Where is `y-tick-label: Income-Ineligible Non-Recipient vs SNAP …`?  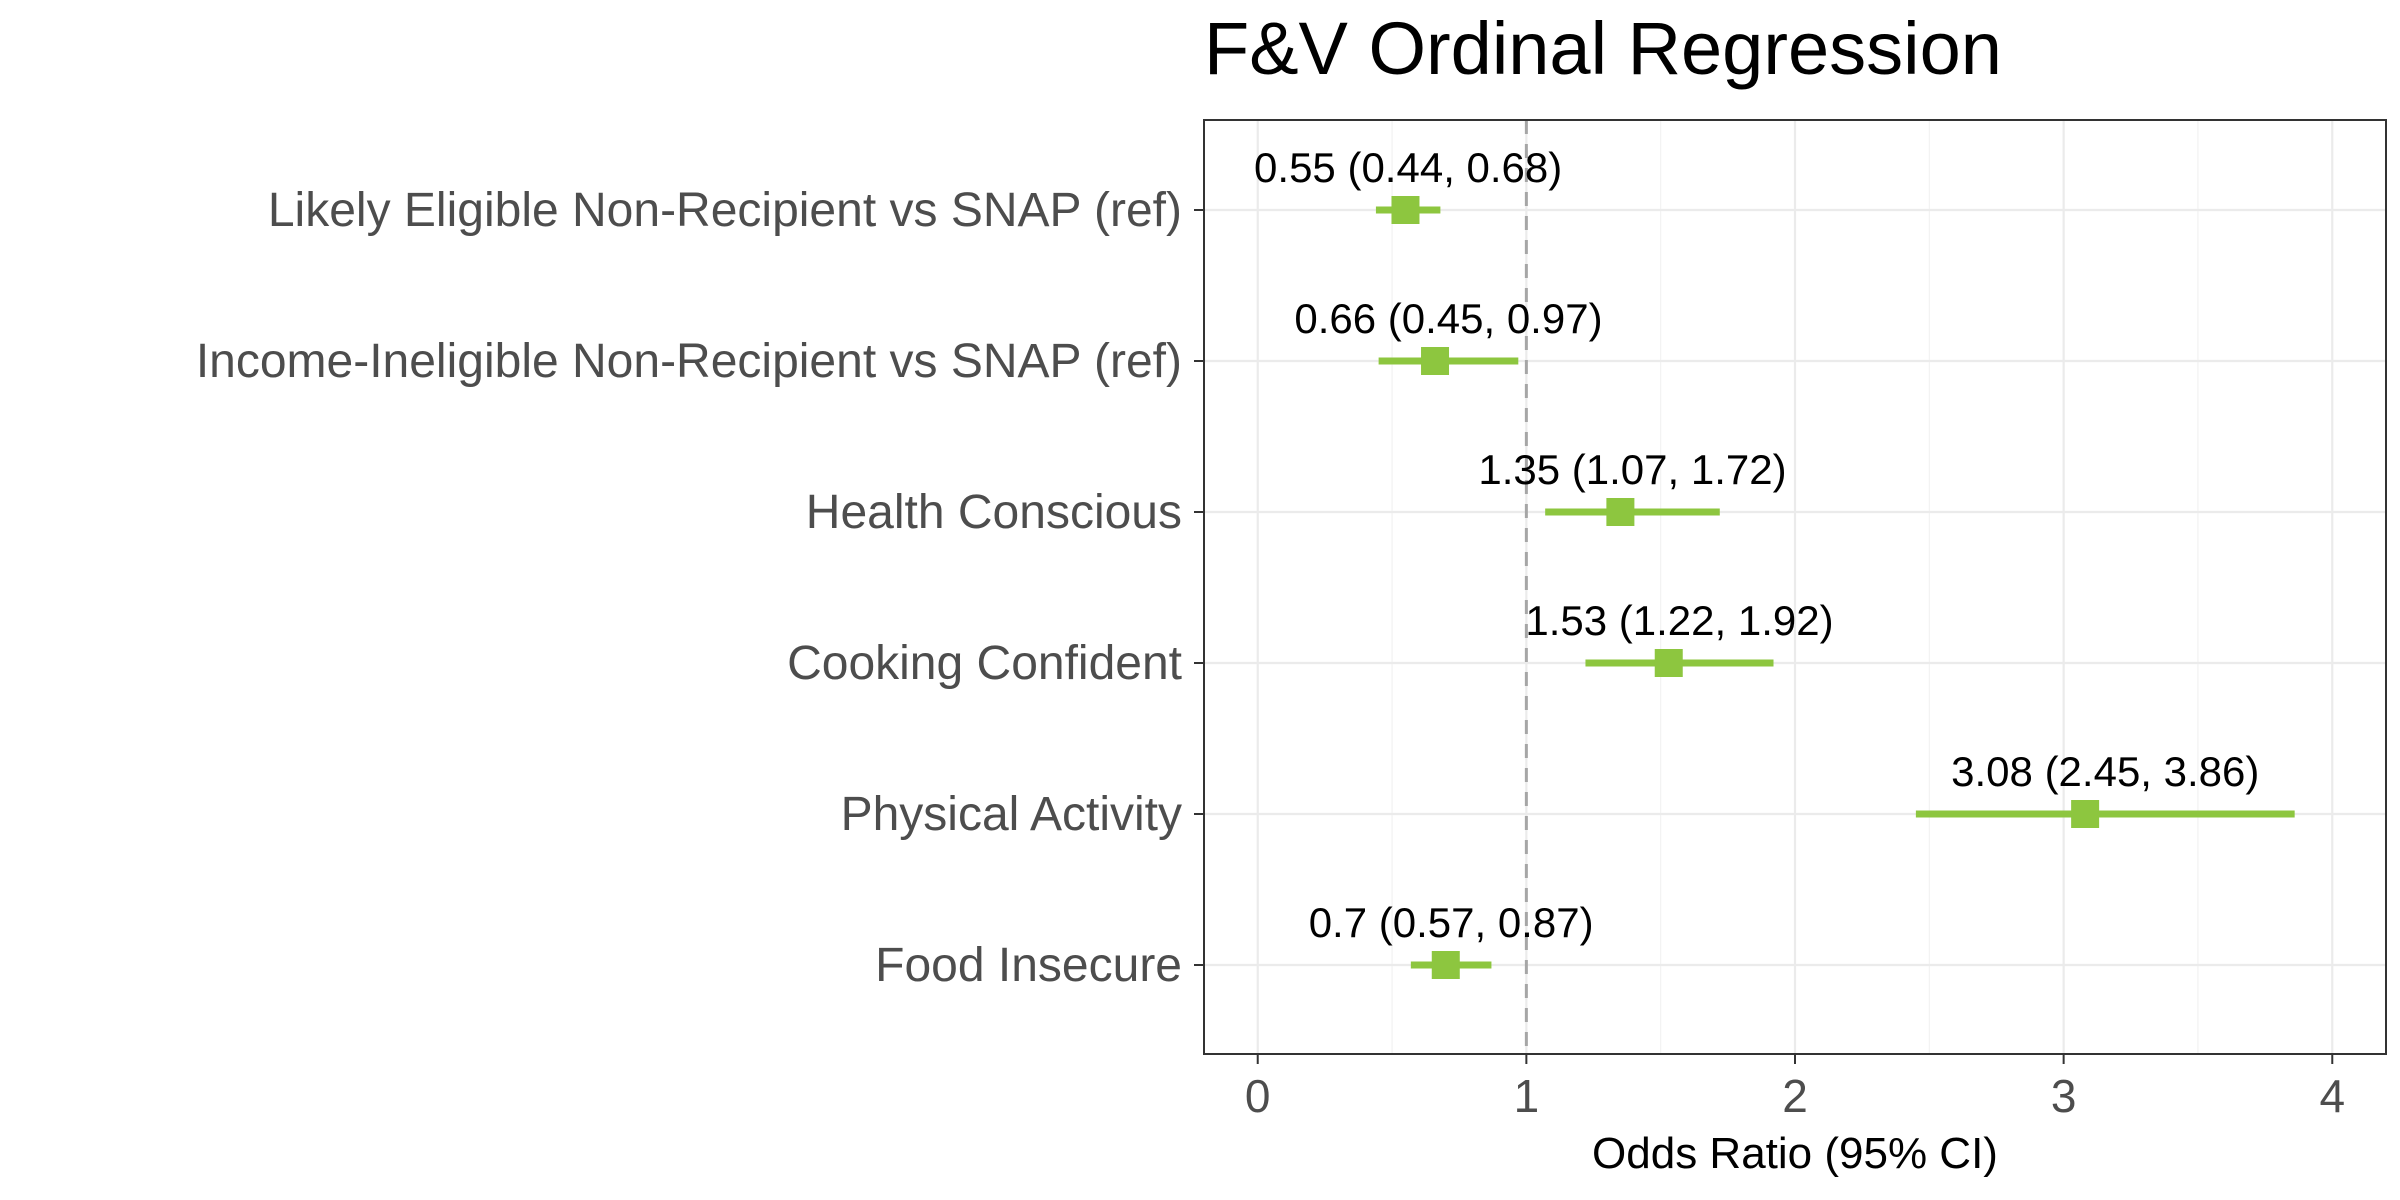 y-tick-label: Income-Ineligible Non-Recipient vs SNAP … is located at coordinates (689, 361).